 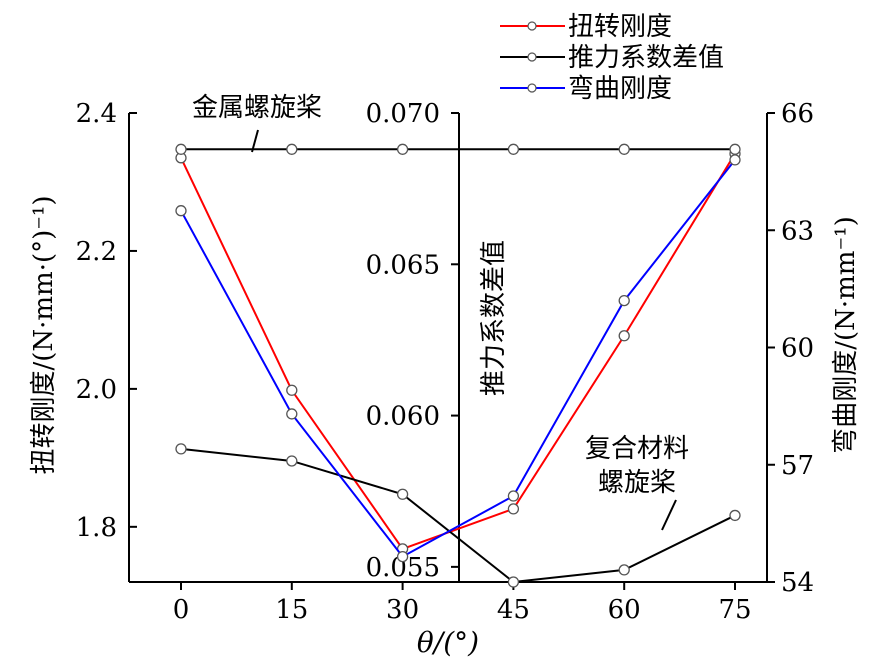 What do you see at coordinates (624, 610) in the screenshot?
I see `x-tick-label: 60` at bounding box center [624, 610].